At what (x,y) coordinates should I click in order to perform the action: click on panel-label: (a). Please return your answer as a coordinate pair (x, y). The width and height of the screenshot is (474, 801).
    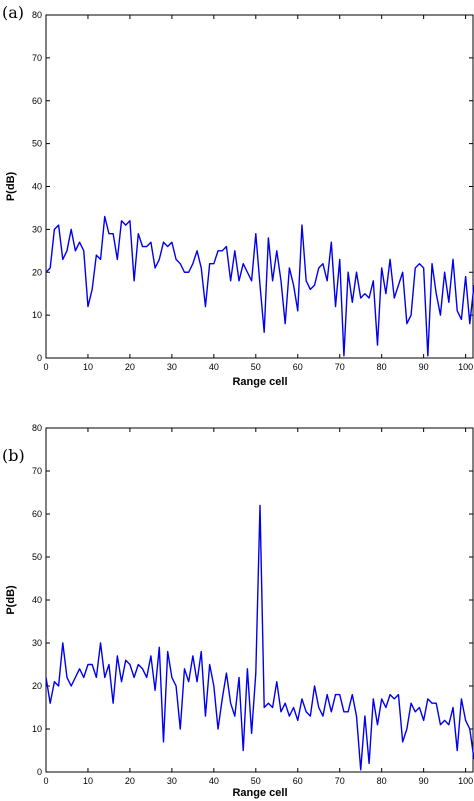
    Looking at the image, I should click on (13, 12).